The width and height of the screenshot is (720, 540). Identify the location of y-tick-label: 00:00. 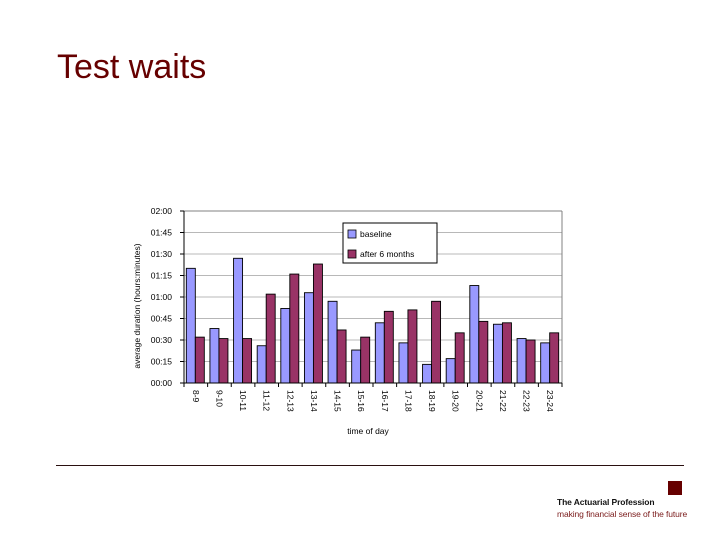
(162, 383).